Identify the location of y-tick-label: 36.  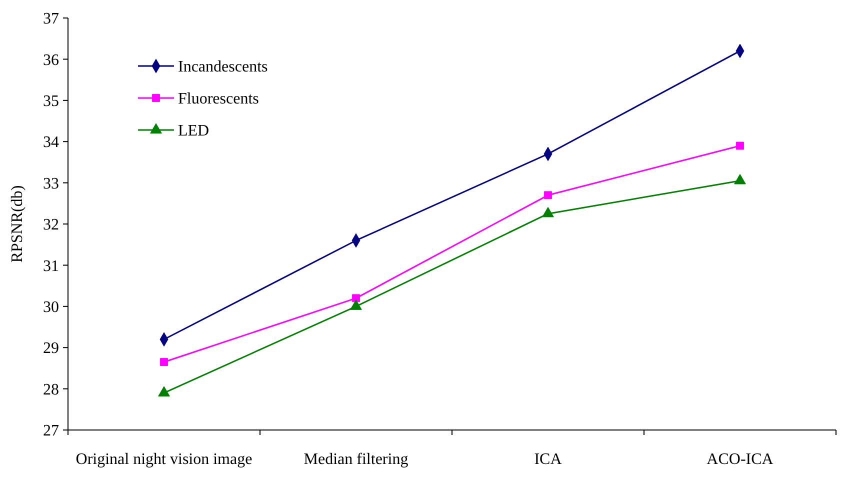
(51, 60).